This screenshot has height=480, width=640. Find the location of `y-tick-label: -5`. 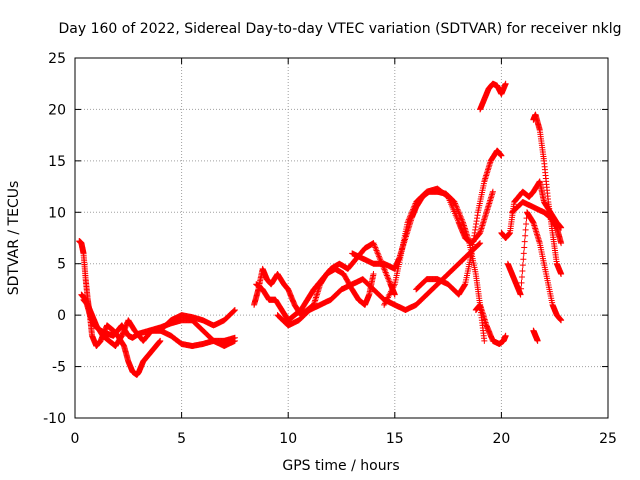

y-tick-label: -5 is located at coordinates (59, 368).